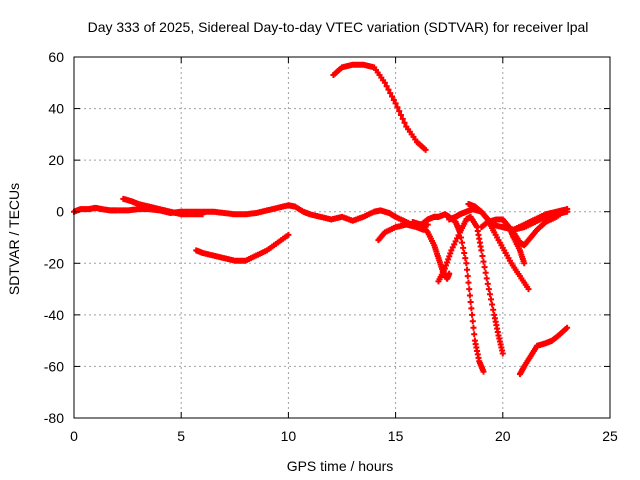  What do you see at coordinates (74, 436) in the screenshot?
I see `x-tick-label: 0` at bounding box center [74, 436].